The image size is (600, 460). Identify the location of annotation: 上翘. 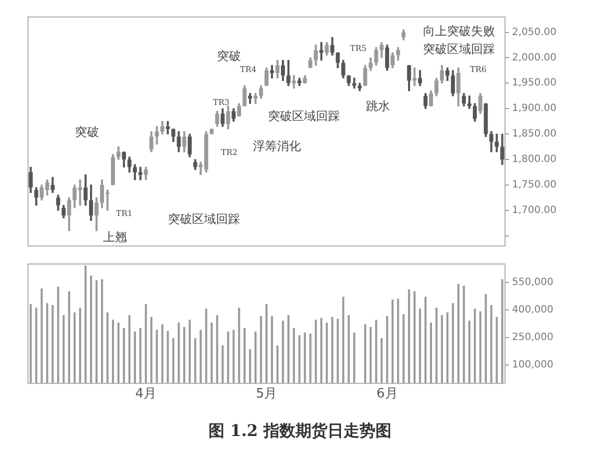
(115, 237).